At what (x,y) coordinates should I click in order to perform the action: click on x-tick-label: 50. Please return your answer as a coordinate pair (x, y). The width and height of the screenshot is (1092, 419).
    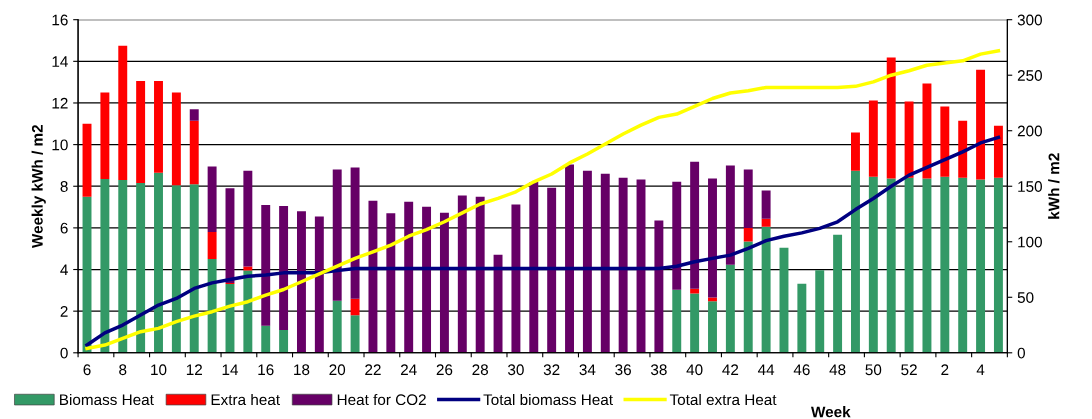
    Looking at the image, I should click on (873, 370).